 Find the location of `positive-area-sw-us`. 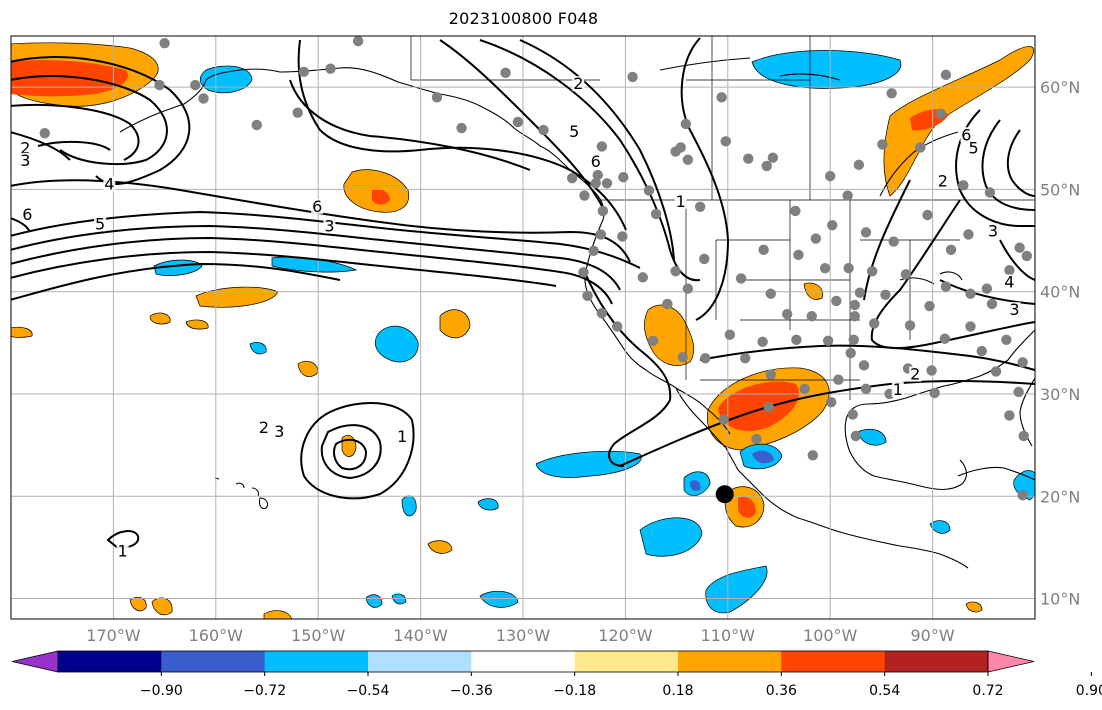

positive-area-sw-us is located at coordinates (669, 335).